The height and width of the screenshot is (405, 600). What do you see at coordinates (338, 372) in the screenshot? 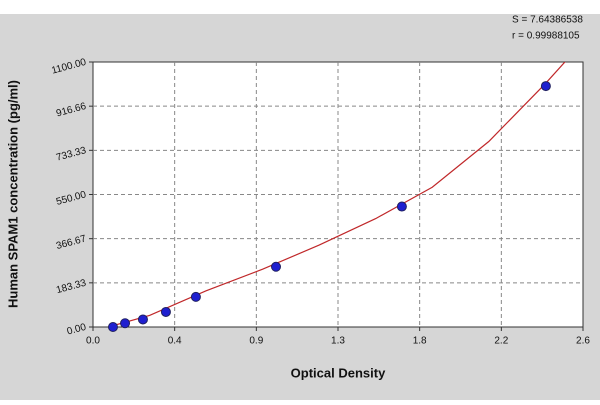
I see `x-axis-label: Optical Density` at bounding box center [338, 372].